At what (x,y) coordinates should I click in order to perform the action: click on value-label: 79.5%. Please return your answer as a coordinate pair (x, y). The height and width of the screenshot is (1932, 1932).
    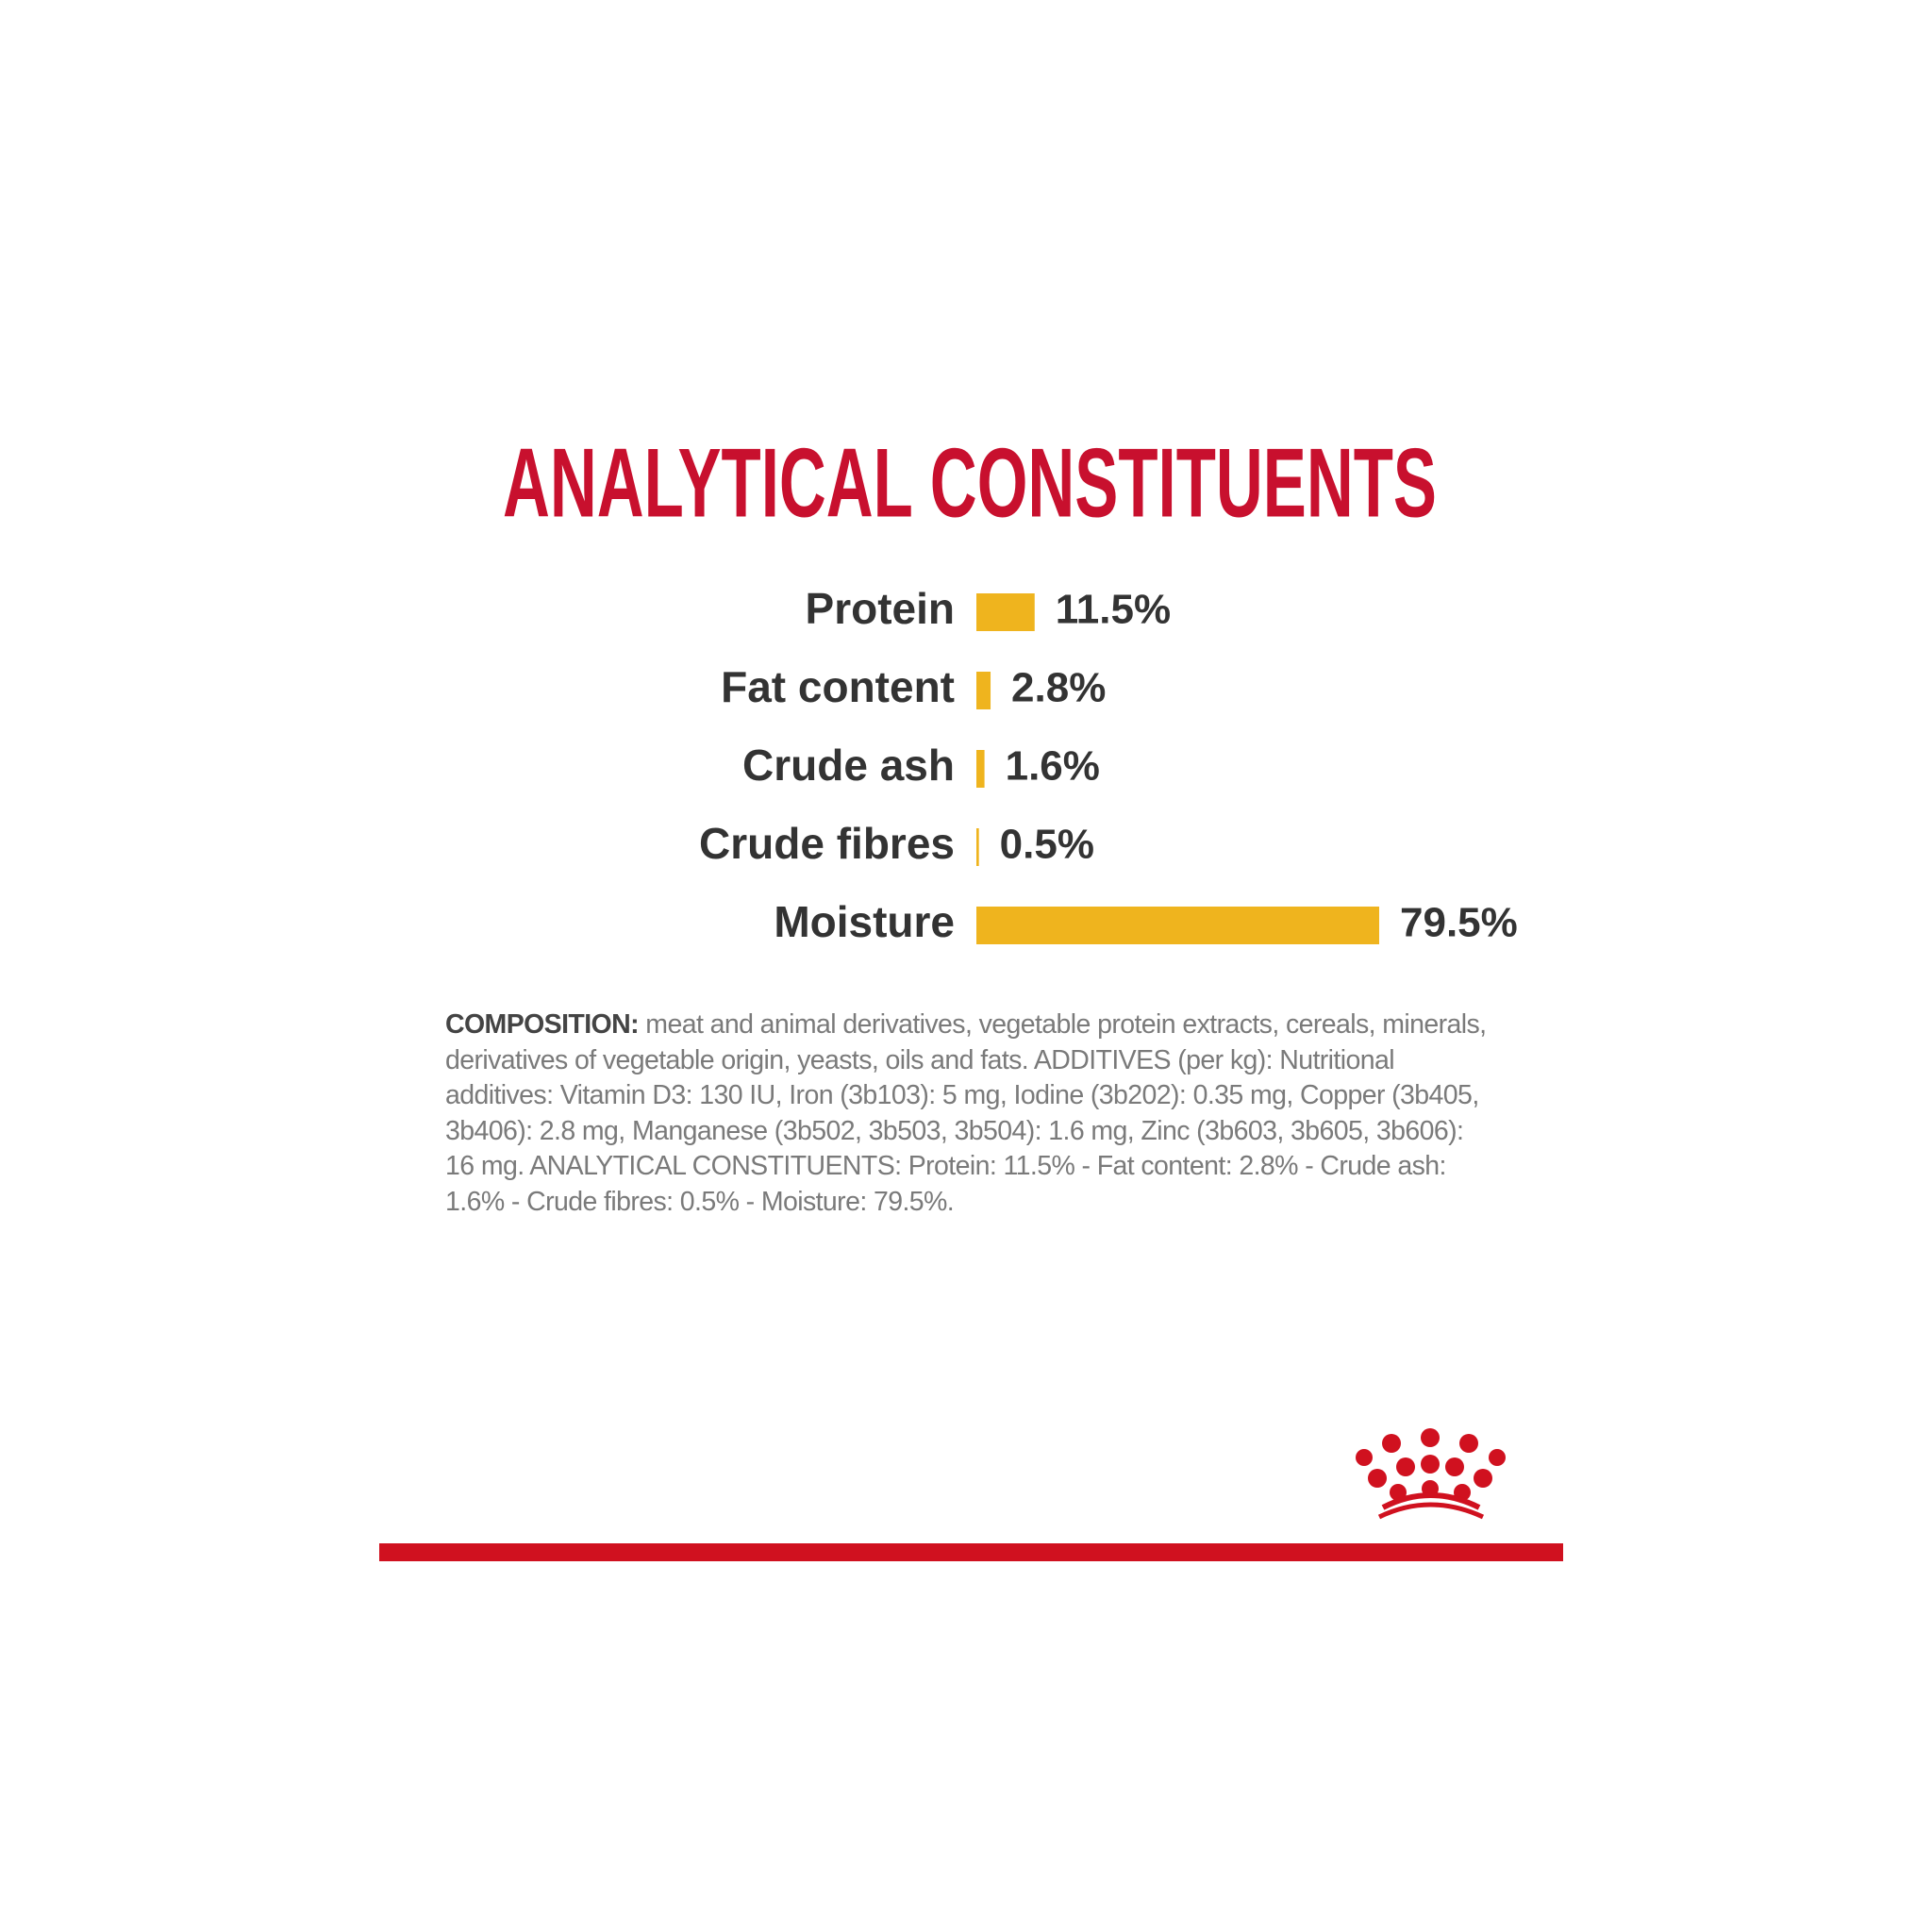
    Looking at the image, I should click on (1459, 923).